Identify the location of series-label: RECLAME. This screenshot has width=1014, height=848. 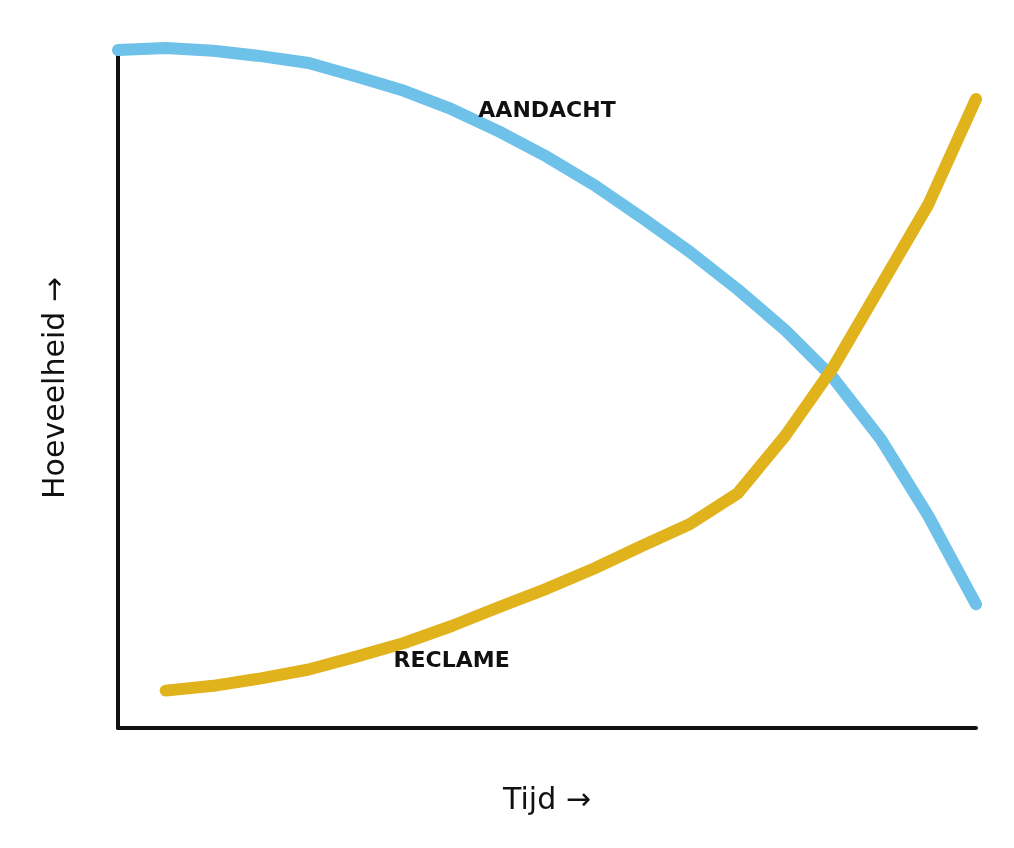
(451, 659).